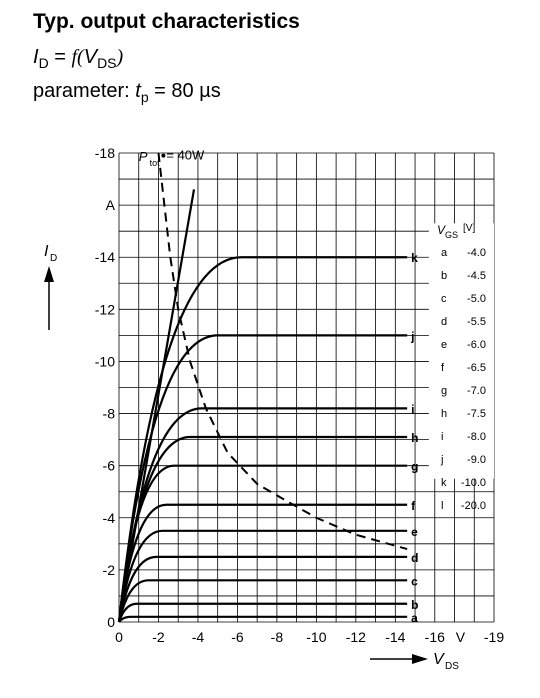  Describe the element at coordinates (476, 368) in the screenshot. I see `legend-value: -6.5` at that location.